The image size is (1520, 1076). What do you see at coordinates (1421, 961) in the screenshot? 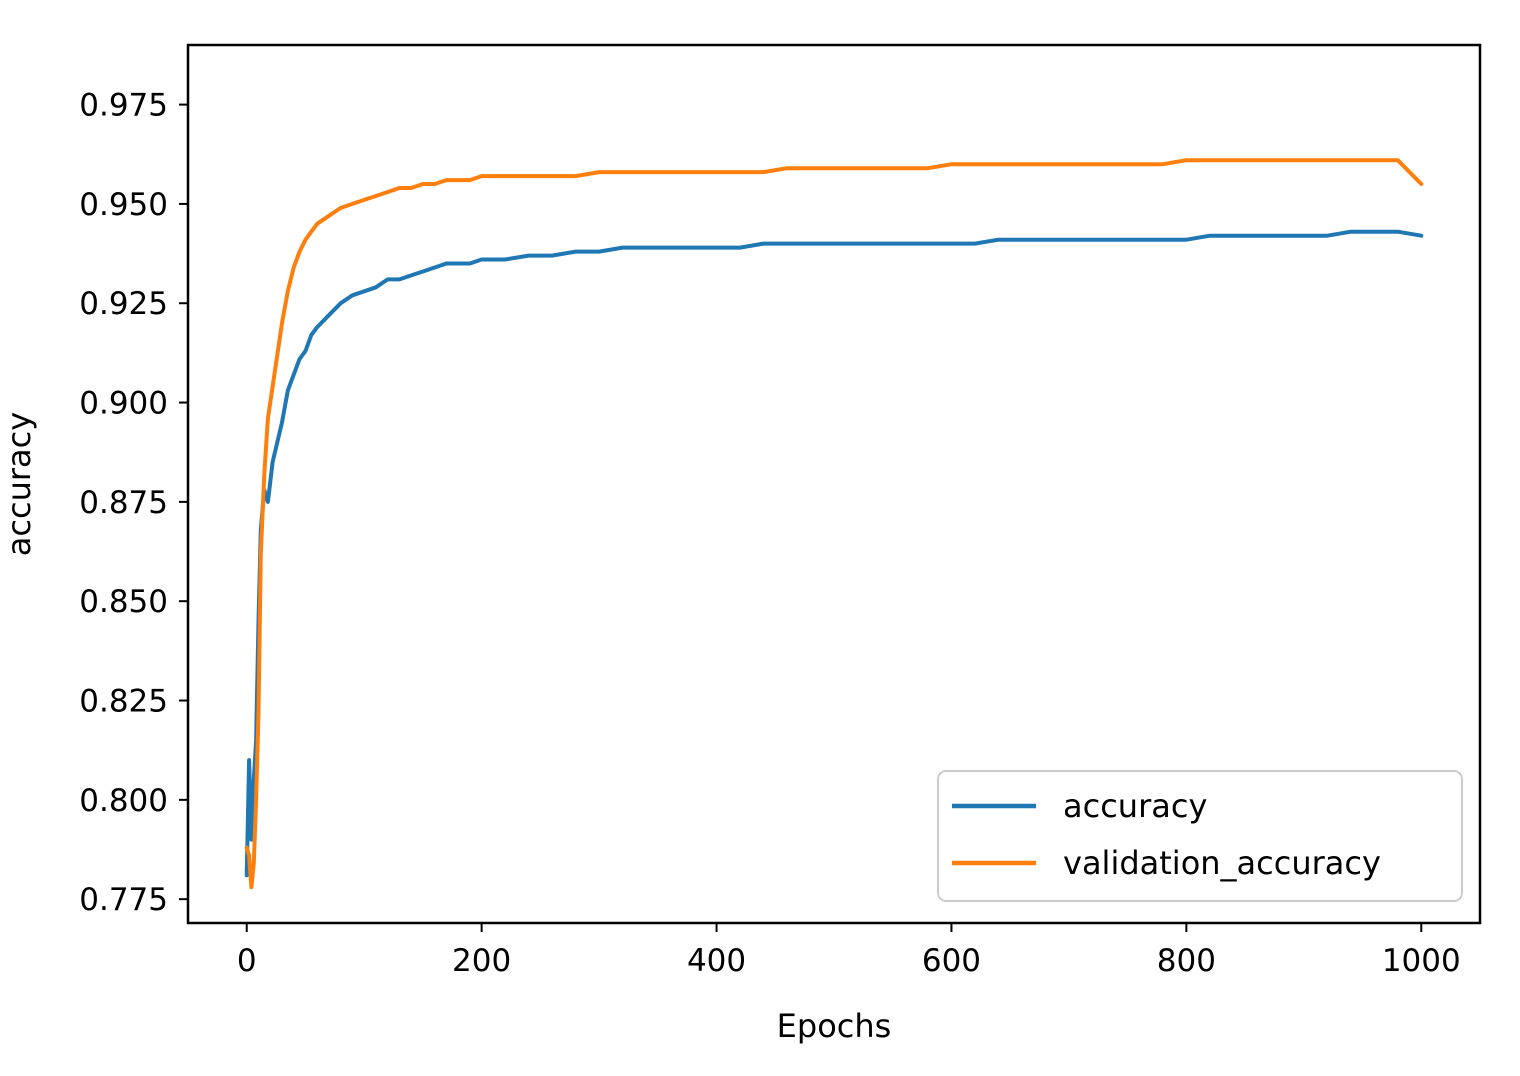
I see `x-tick-label: 1000` at bounding box center [1421, 961].